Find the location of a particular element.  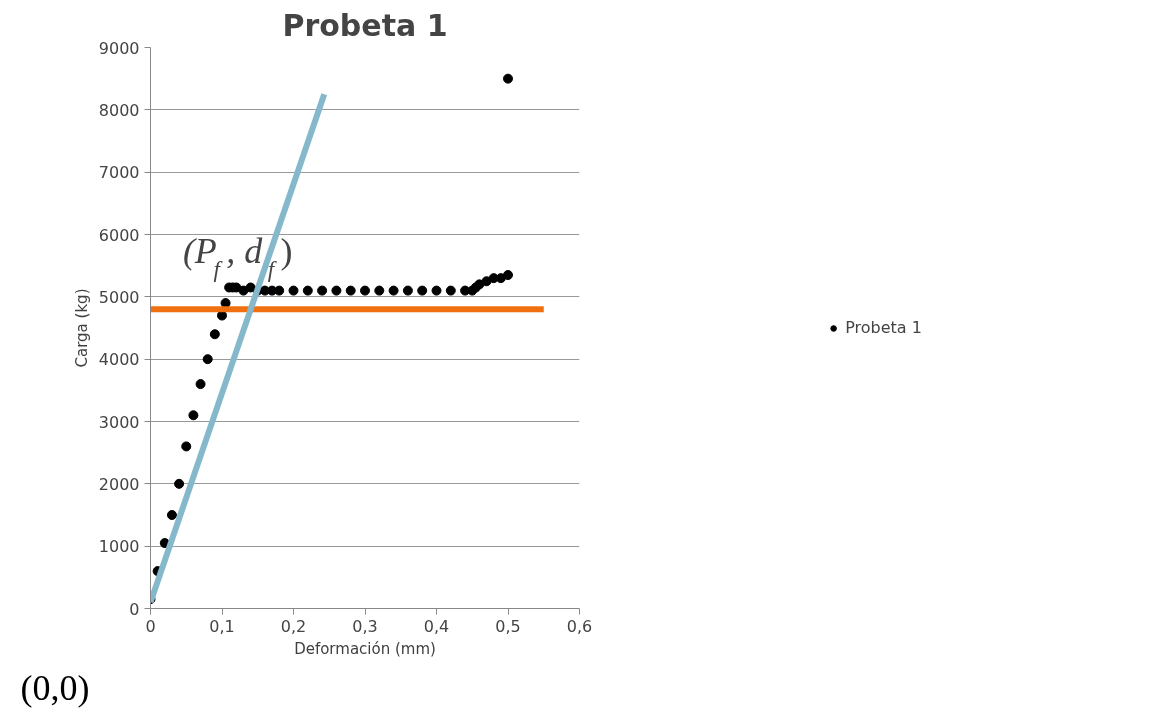

x-tick-label: 0,6 is located at coordinates (579, 626).